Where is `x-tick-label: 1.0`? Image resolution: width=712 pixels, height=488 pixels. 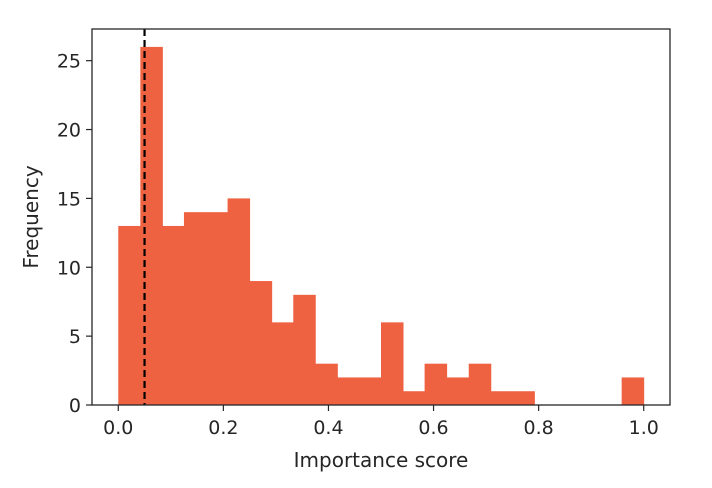 x-tick-label: 1.0 is located at coordinates (644, 428).